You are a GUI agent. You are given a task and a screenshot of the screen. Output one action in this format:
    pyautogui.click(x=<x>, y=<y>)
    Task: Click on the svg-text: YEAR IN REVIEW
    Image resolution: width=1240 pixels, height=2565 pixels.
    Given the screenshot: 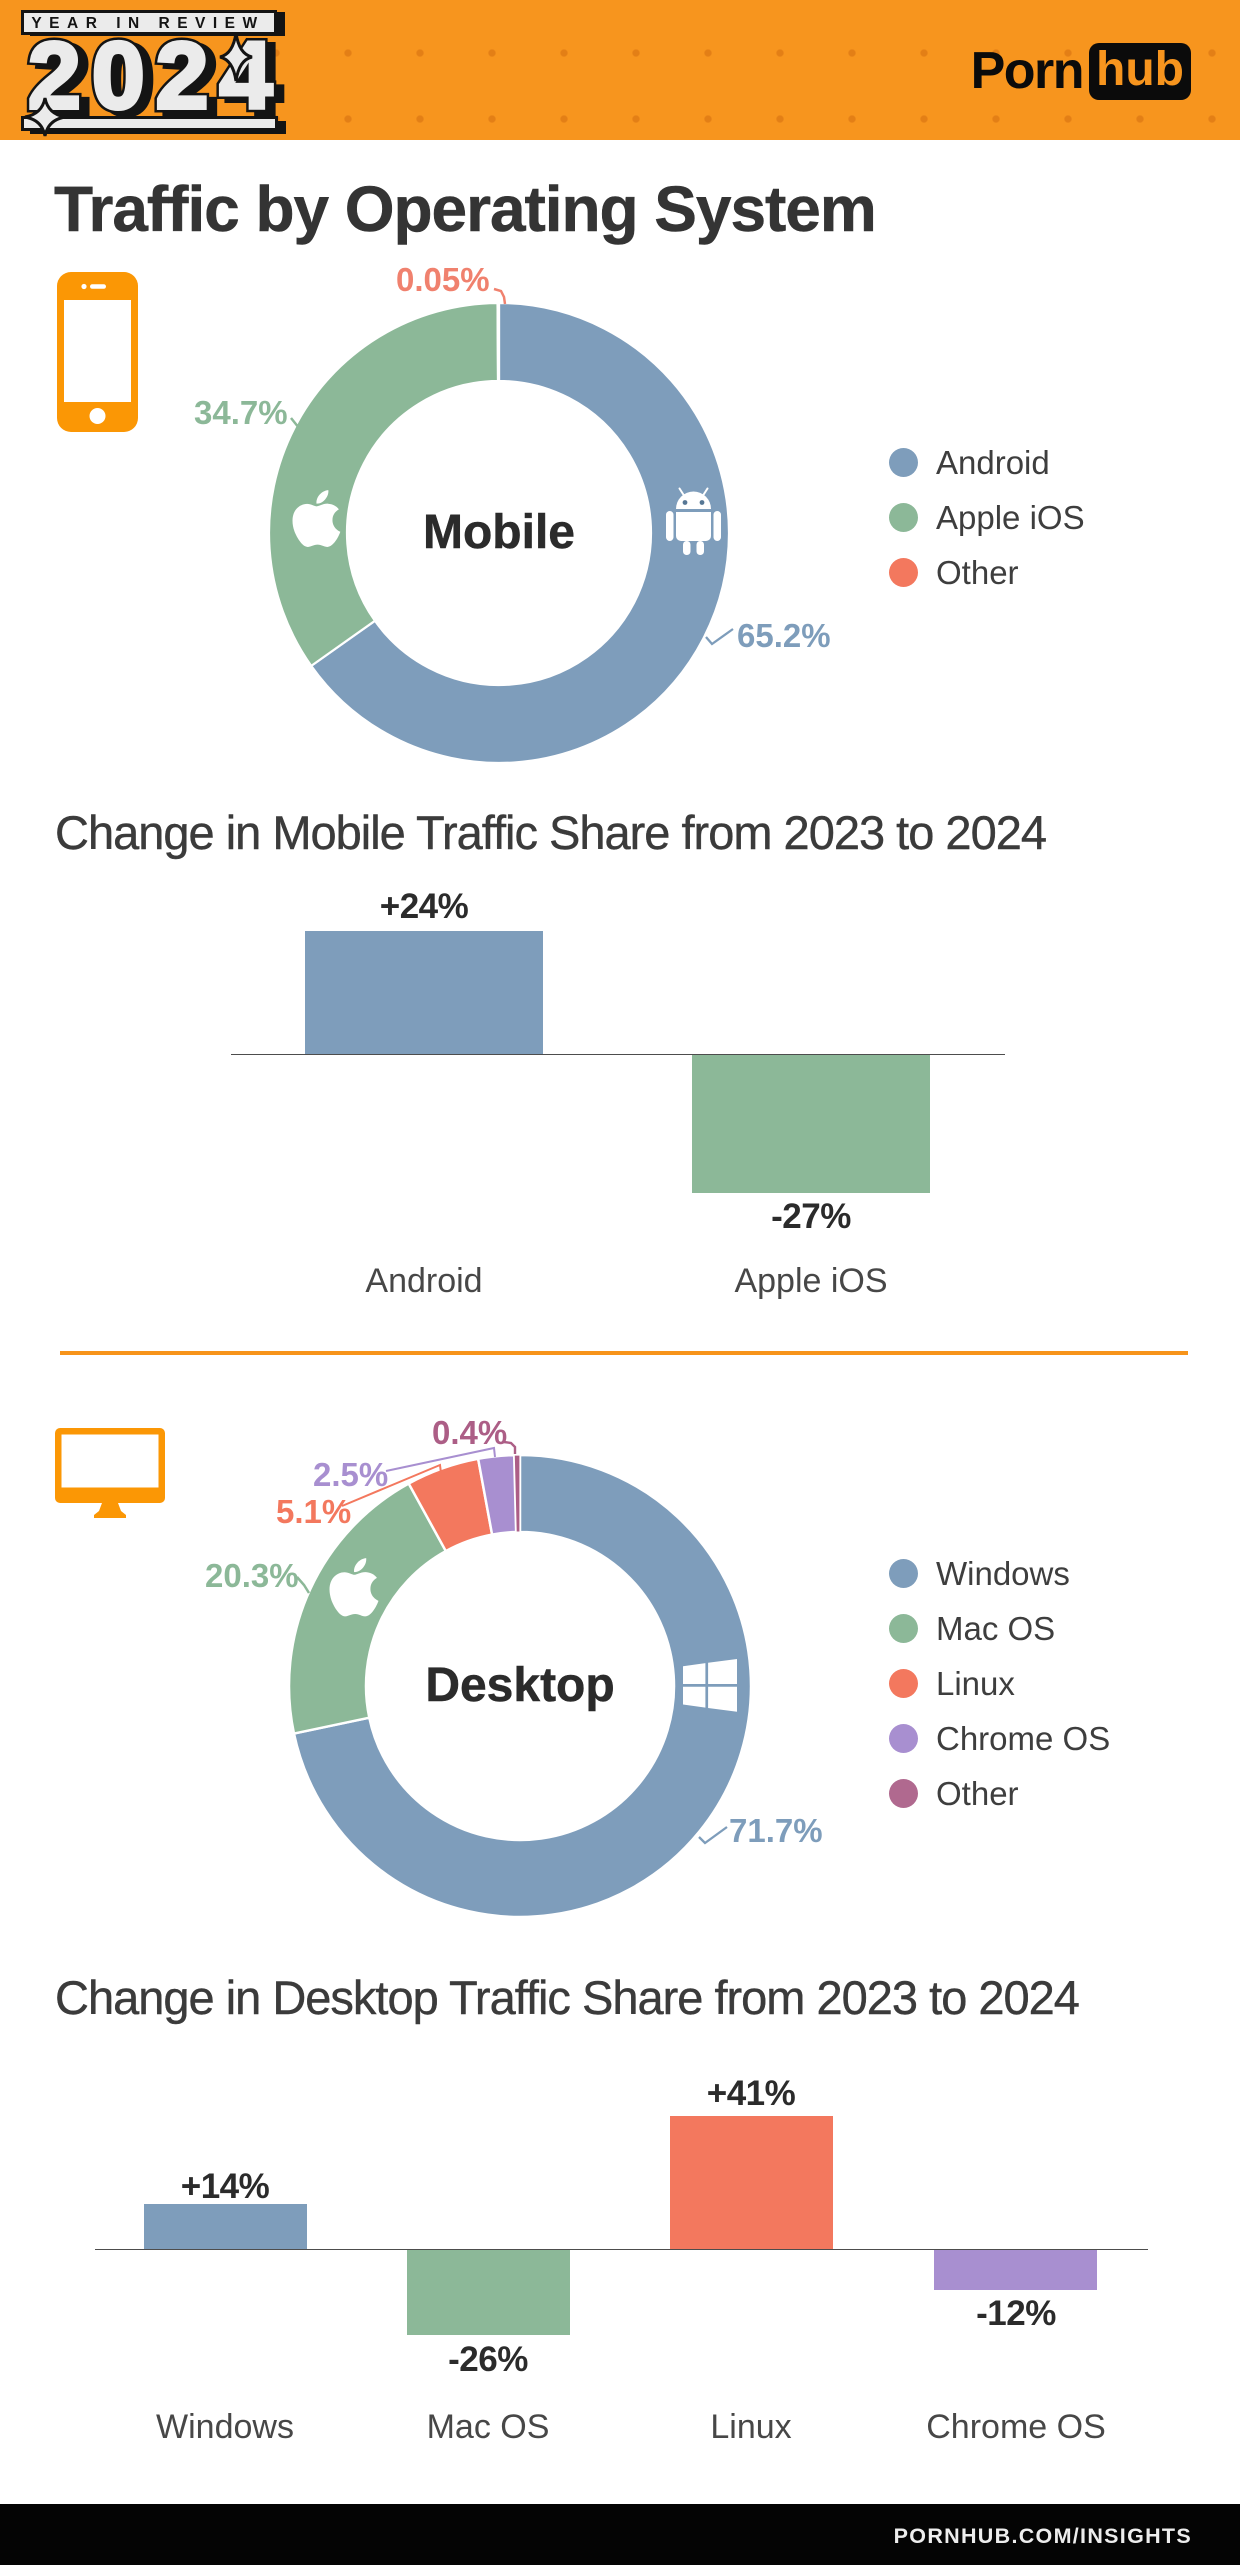 What is the action you would take?
    pyautogui.click(x=147, y=23)
    